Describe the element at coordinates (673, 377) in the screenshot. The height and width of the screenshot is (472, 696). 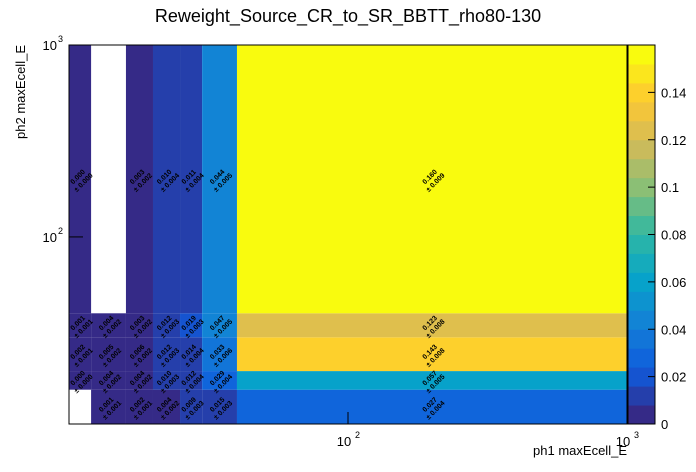
I see `colorbar-tick-label: 0.02` at that location.